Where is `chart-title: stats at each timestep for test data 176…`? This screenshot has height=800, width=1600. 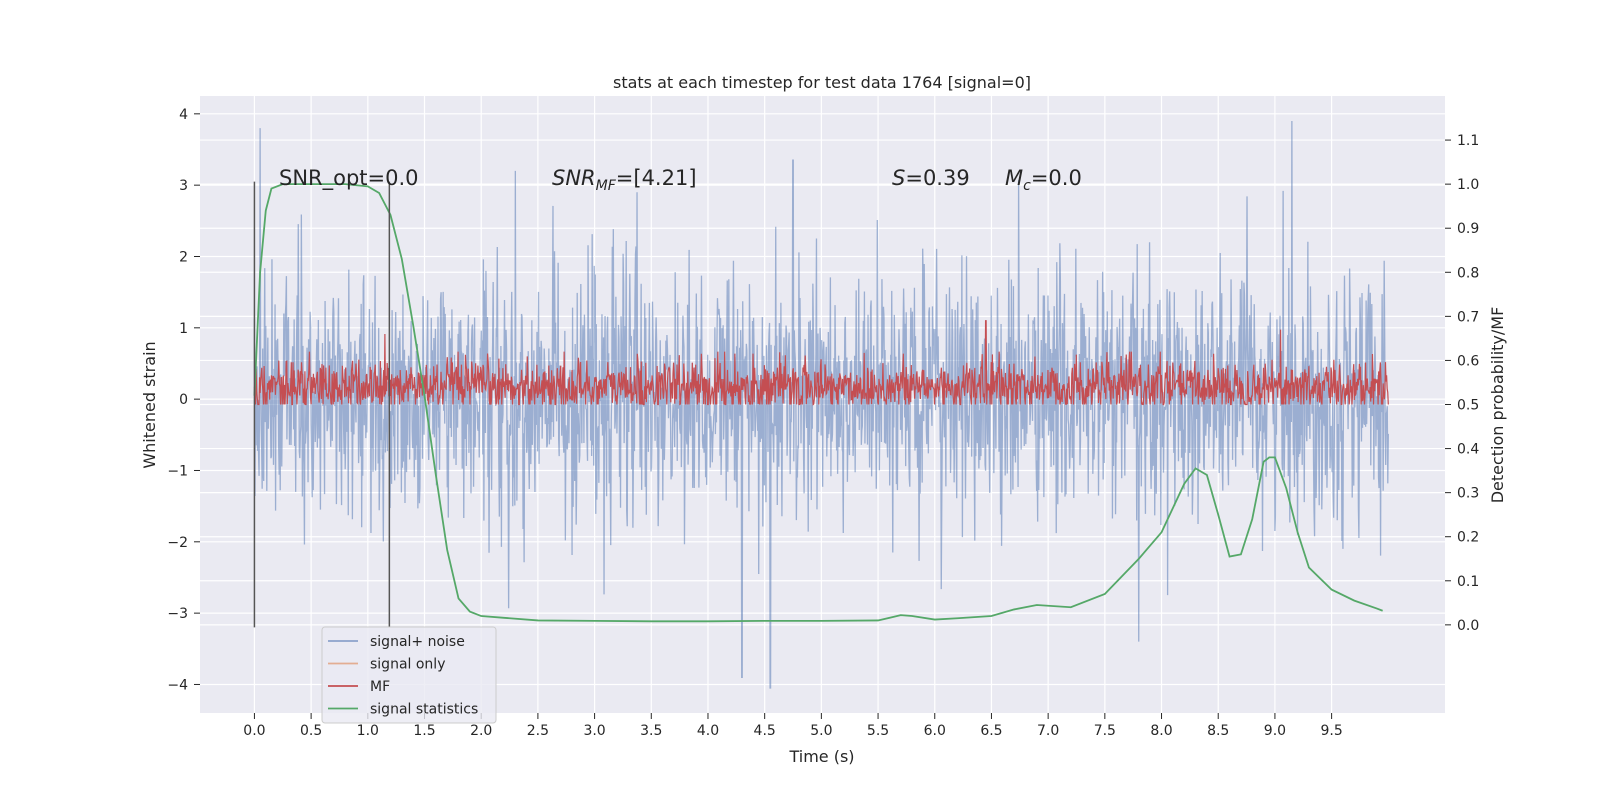 chart-title: stats at each timestep for test data 176… is located at coordinates (822, 82).